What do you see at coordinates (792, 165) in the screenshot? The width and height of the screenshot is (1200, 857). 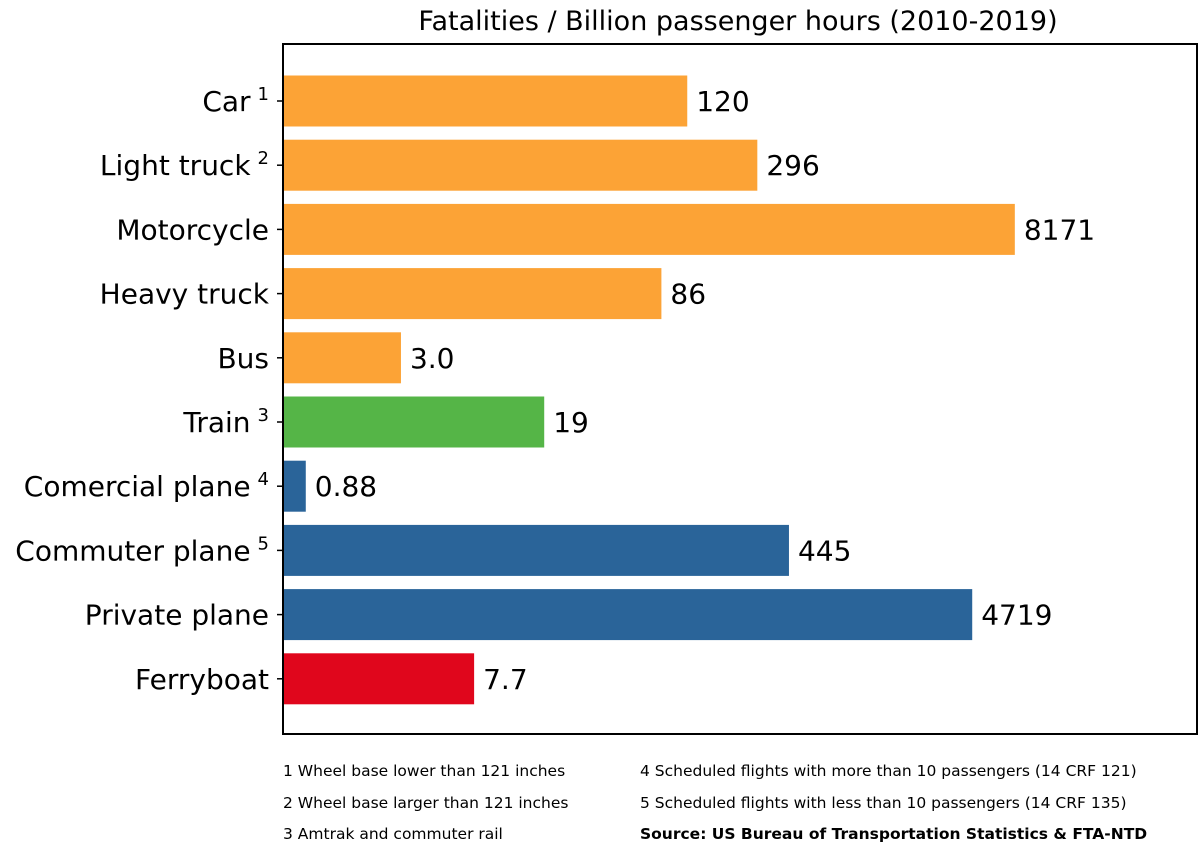 I see `value-label: 296` at bounding box center [792, 165].